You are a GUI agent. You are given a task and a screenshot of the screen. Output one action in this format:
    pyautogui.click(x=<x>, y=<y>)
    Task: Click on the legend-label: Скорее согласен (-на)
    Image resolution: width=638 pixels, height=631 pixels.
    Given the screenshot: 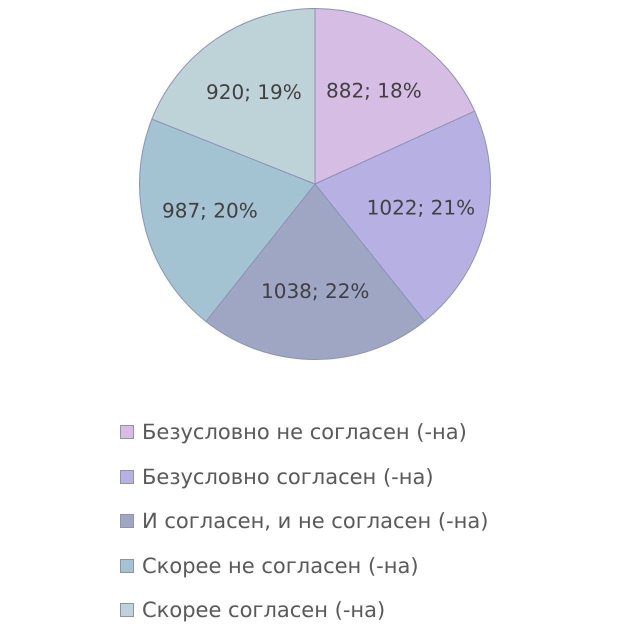 What is the action you would take?
    pyautogui.click(x=264, y=610)
    